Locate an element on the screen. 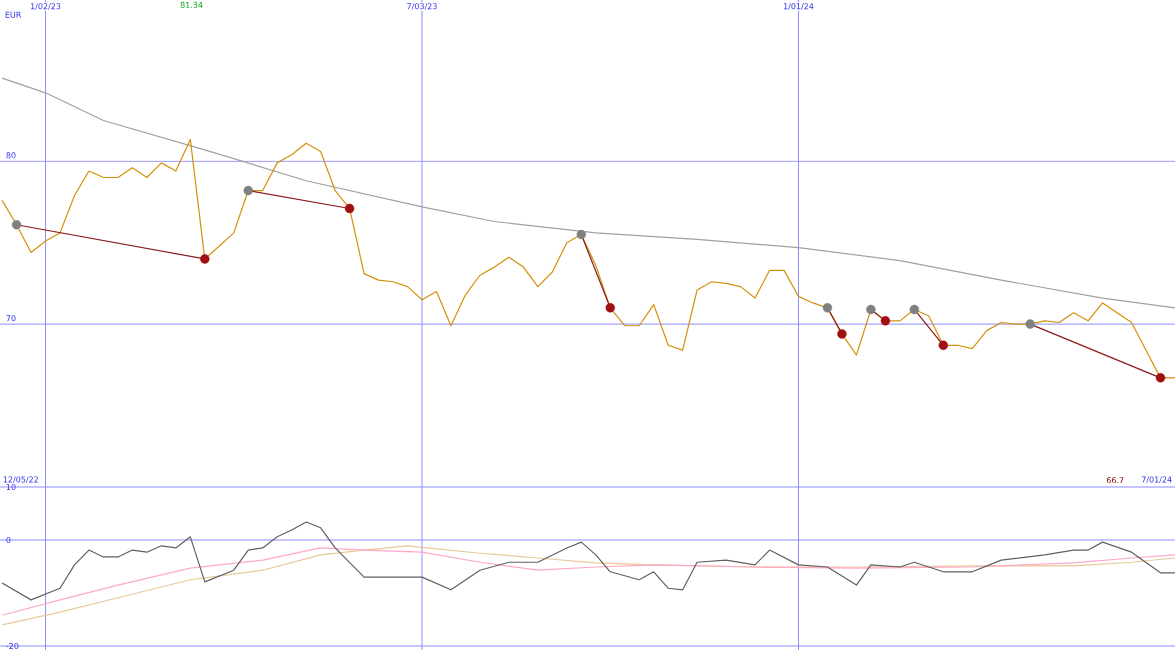  x-tick-label: 1/01/24 is located at coordinates (798, 6).